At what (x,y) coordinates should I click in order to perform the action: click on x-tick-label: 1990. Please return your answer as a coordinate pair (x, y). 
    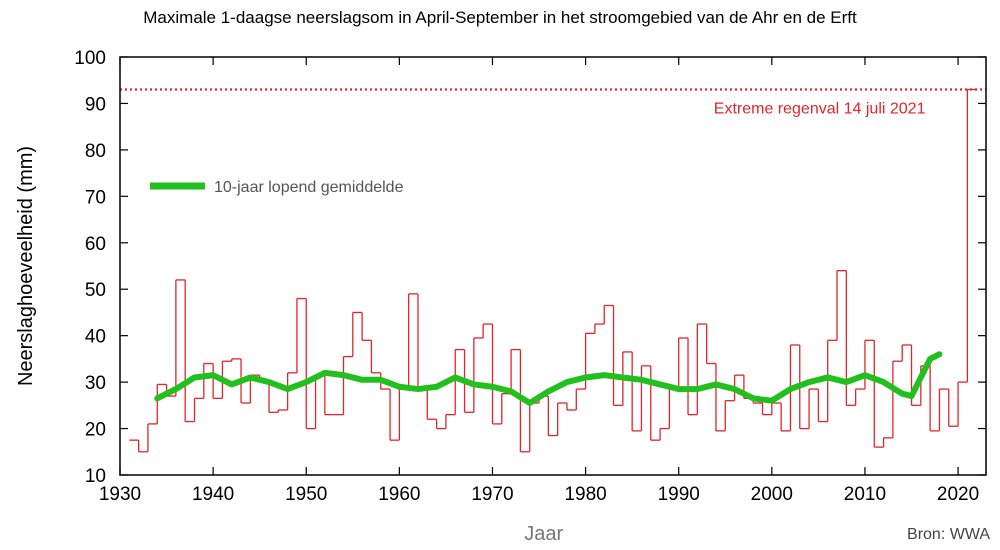
    Looking at the image, I should click on (679, 494).